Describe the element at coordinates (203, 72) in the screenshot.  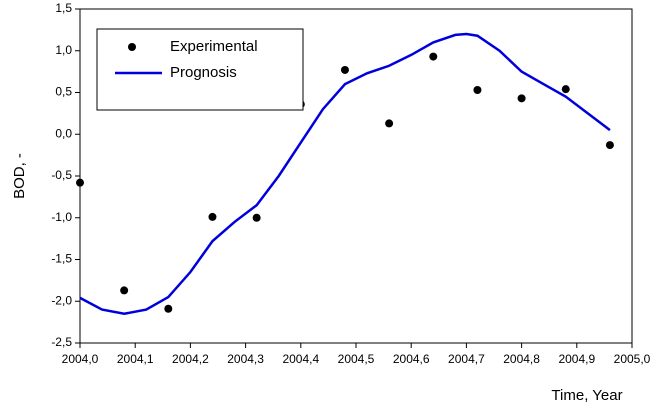
I see `legend-label: Prognosis` at that location.